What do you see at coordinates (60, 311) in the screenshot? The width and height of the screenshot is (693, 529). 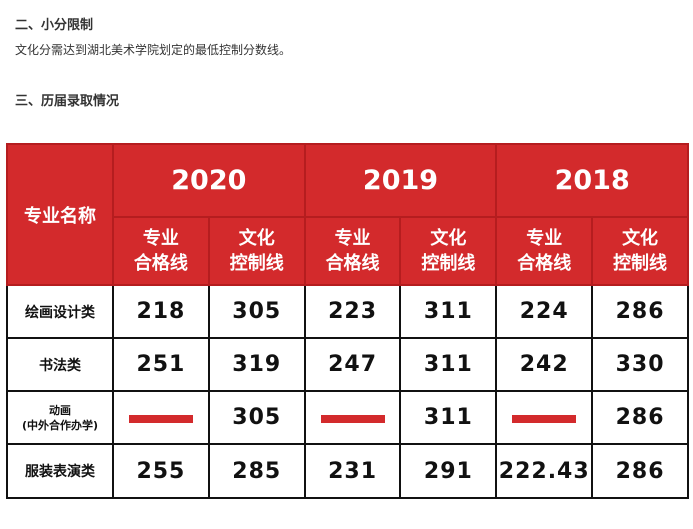 I see `row-name: 绘画设计类` at bounding box center [60, 311].